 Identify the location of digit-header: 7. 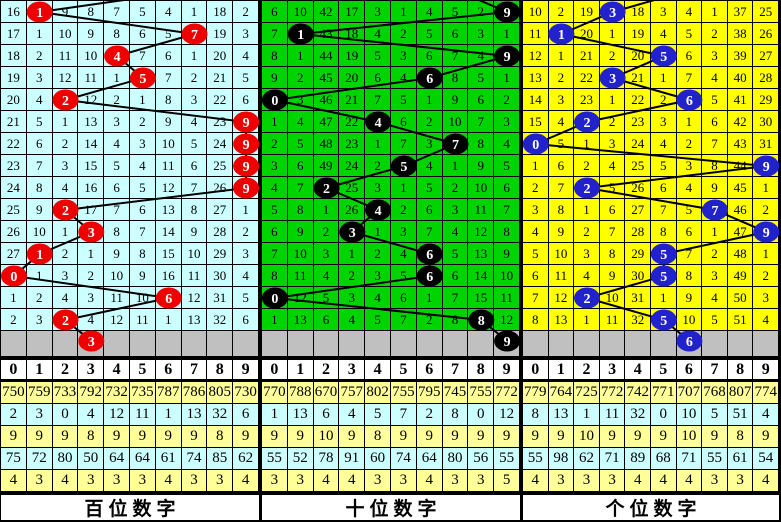
(455, 370).